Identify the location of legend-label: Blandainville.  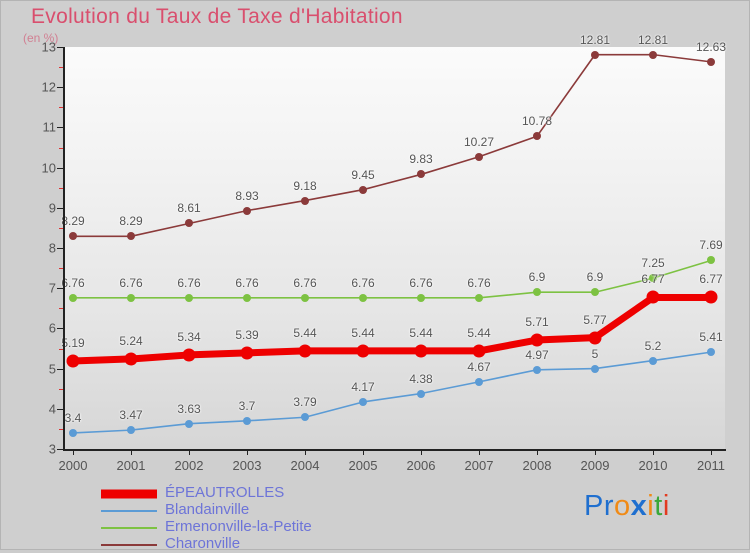
(207, 509).